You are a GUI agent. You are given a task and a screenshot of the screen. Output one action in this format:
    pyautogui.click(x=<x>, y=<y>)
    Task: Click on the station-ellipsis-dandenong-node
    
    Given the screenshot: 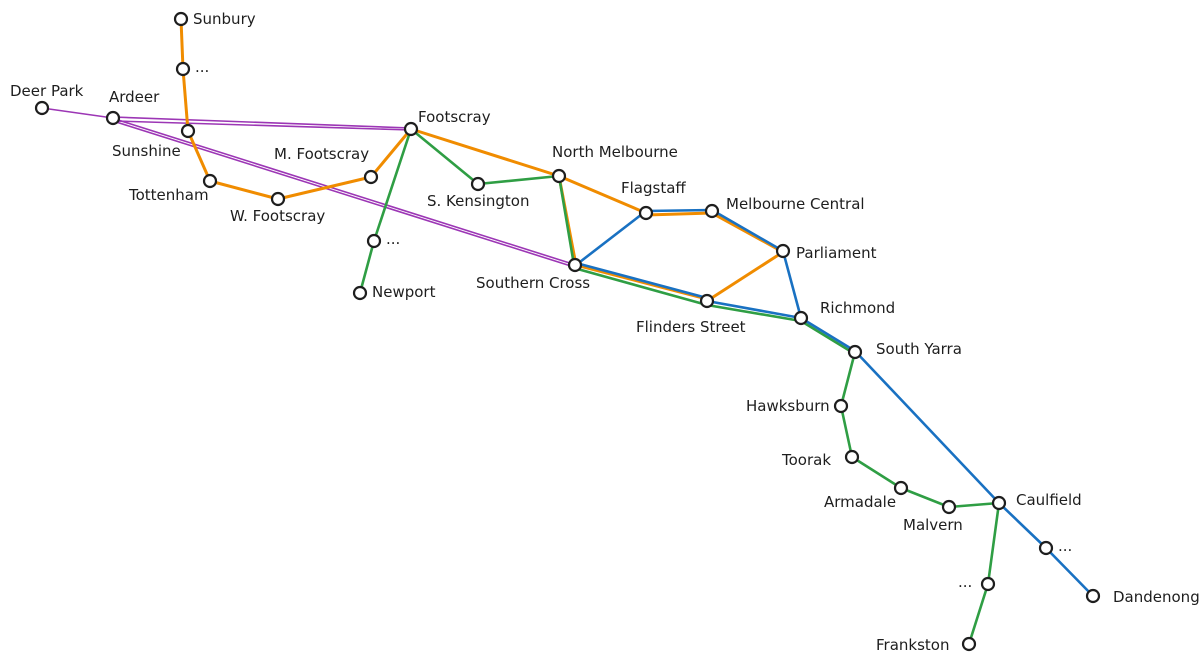 What is the action you would take?
    pyautogui.click(x=1046, y=548)
    